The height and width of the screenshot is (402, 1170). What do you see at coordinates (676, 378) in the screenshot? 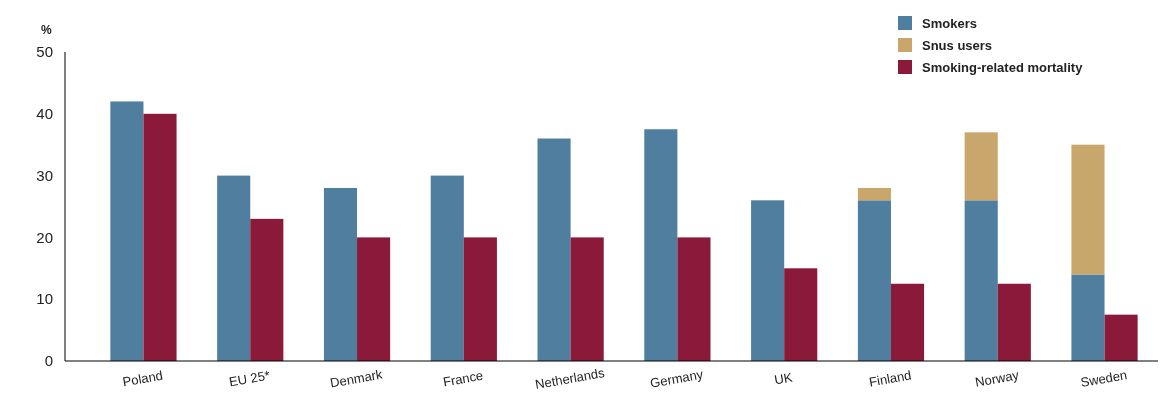
I see `x-tick-label: Germany` at bounding box center [676, 378].